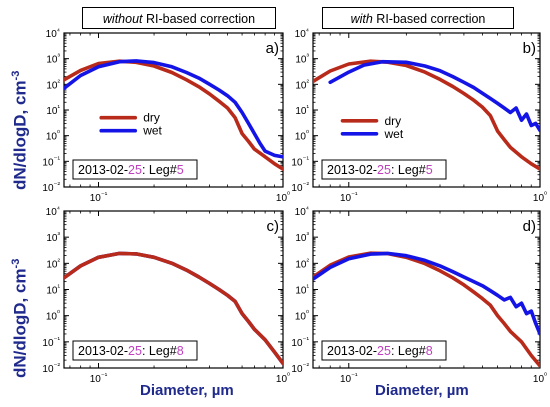 The height and width of the screenshot is (407, 550). What do you see at coordinates (20, 323) in the screenshot?
I see `y-label-lower-text: dN/dlogD, cm` at bounding box center [20, 323].